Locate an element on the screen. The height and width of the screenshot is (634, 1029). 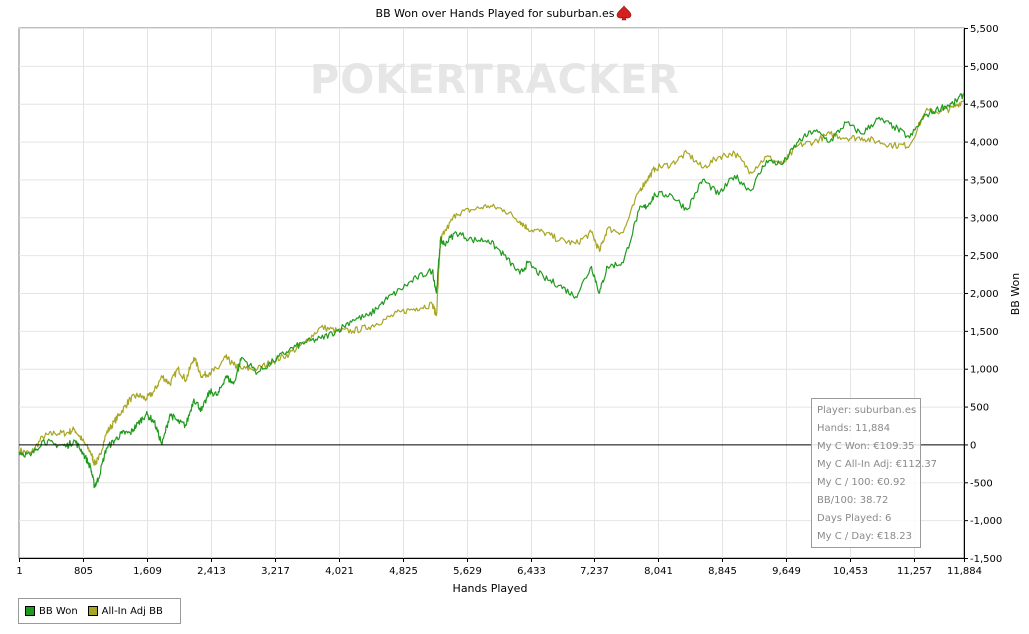
x-tick-label: 5,629 is located at coordinates (467, 571).